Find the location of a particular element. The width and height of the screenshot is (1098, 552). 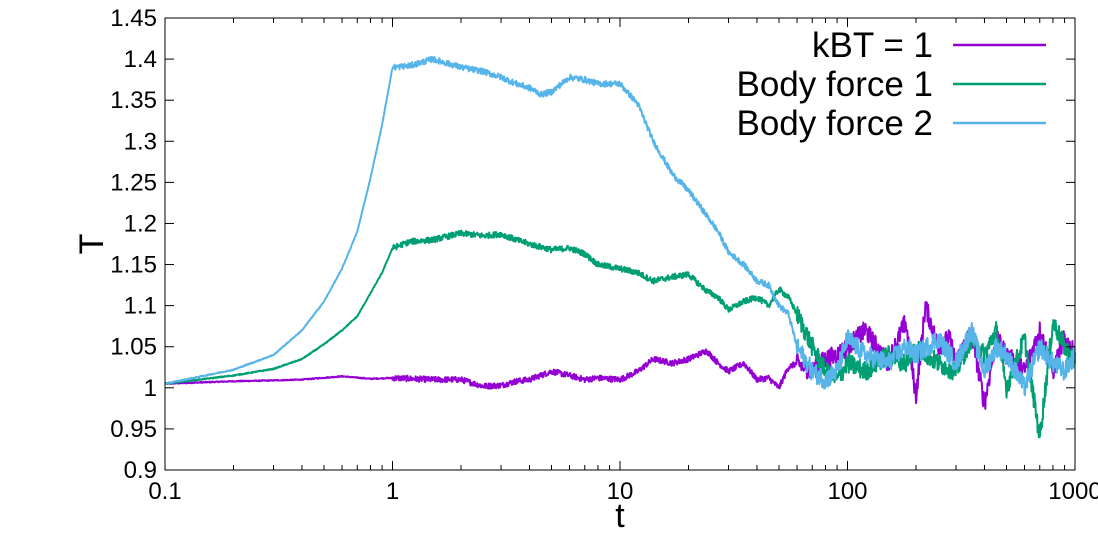

y-tick-label: 1.45 is located at coordinates (133, 18).